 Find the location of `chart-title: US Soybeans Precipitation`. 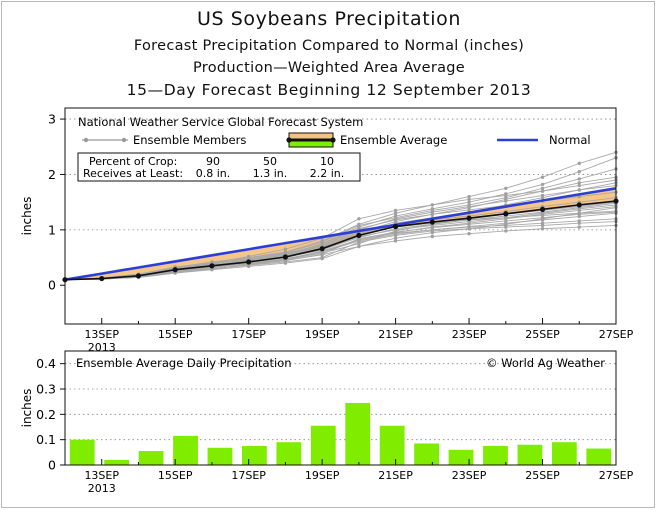

chart-title: US Soybeans Precipitation is located at coordinates (329, 19).